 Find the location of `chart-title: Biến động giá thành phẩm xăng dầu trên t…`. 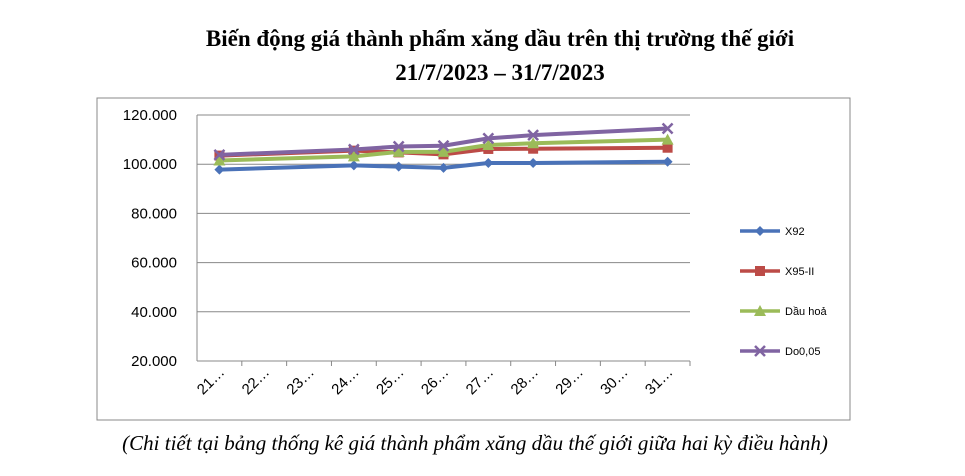

chart-title: Biến động giá thành phẩm xăng dầu trên t… is located at coordinates (500, 38).